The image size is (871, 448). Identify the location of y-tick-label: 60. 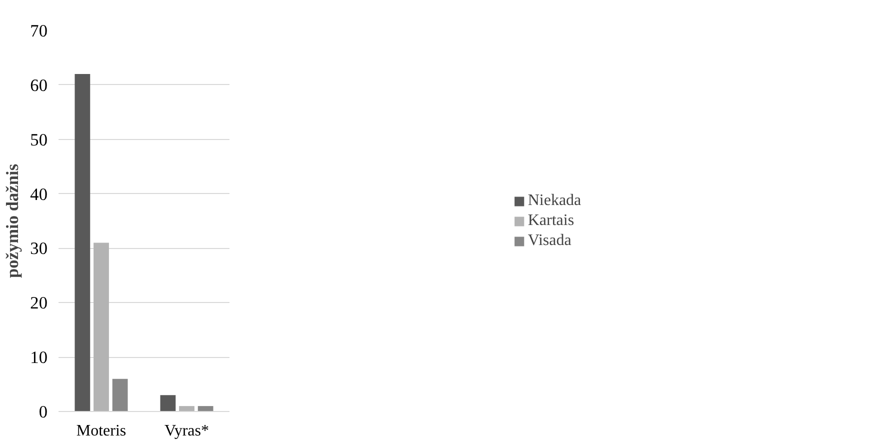
(39, 85).